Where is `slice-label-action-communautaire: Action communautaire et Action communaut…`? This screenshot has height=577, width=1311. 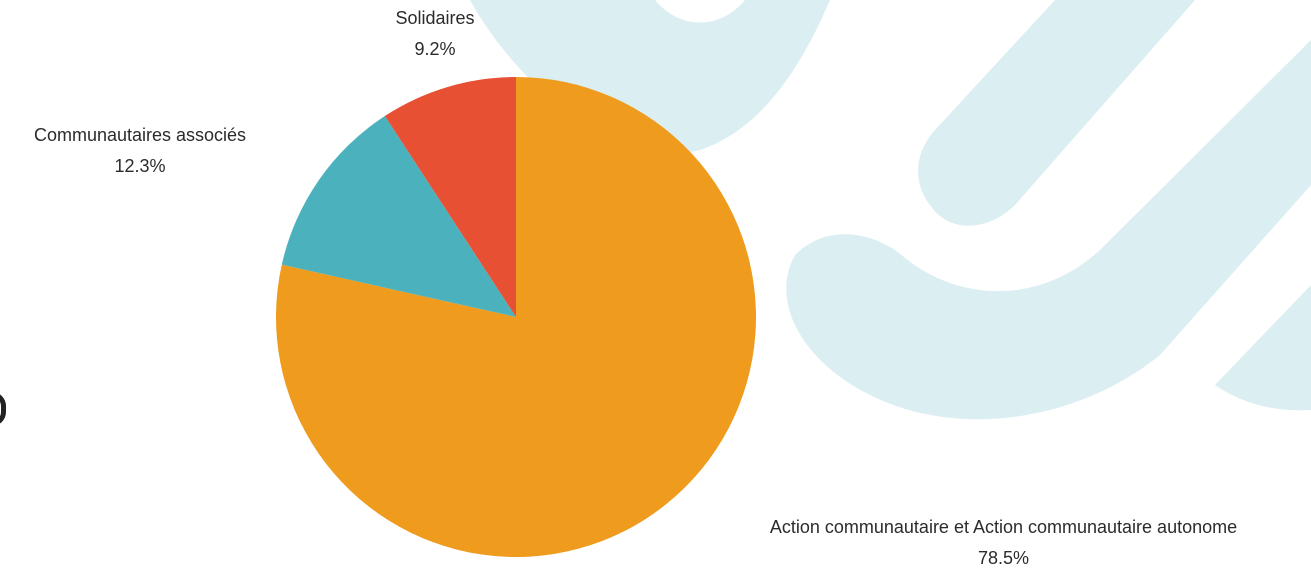
slice-label-action-communautaire: Action communautaire et Action communaut… is located at coordinates (1003, 543).